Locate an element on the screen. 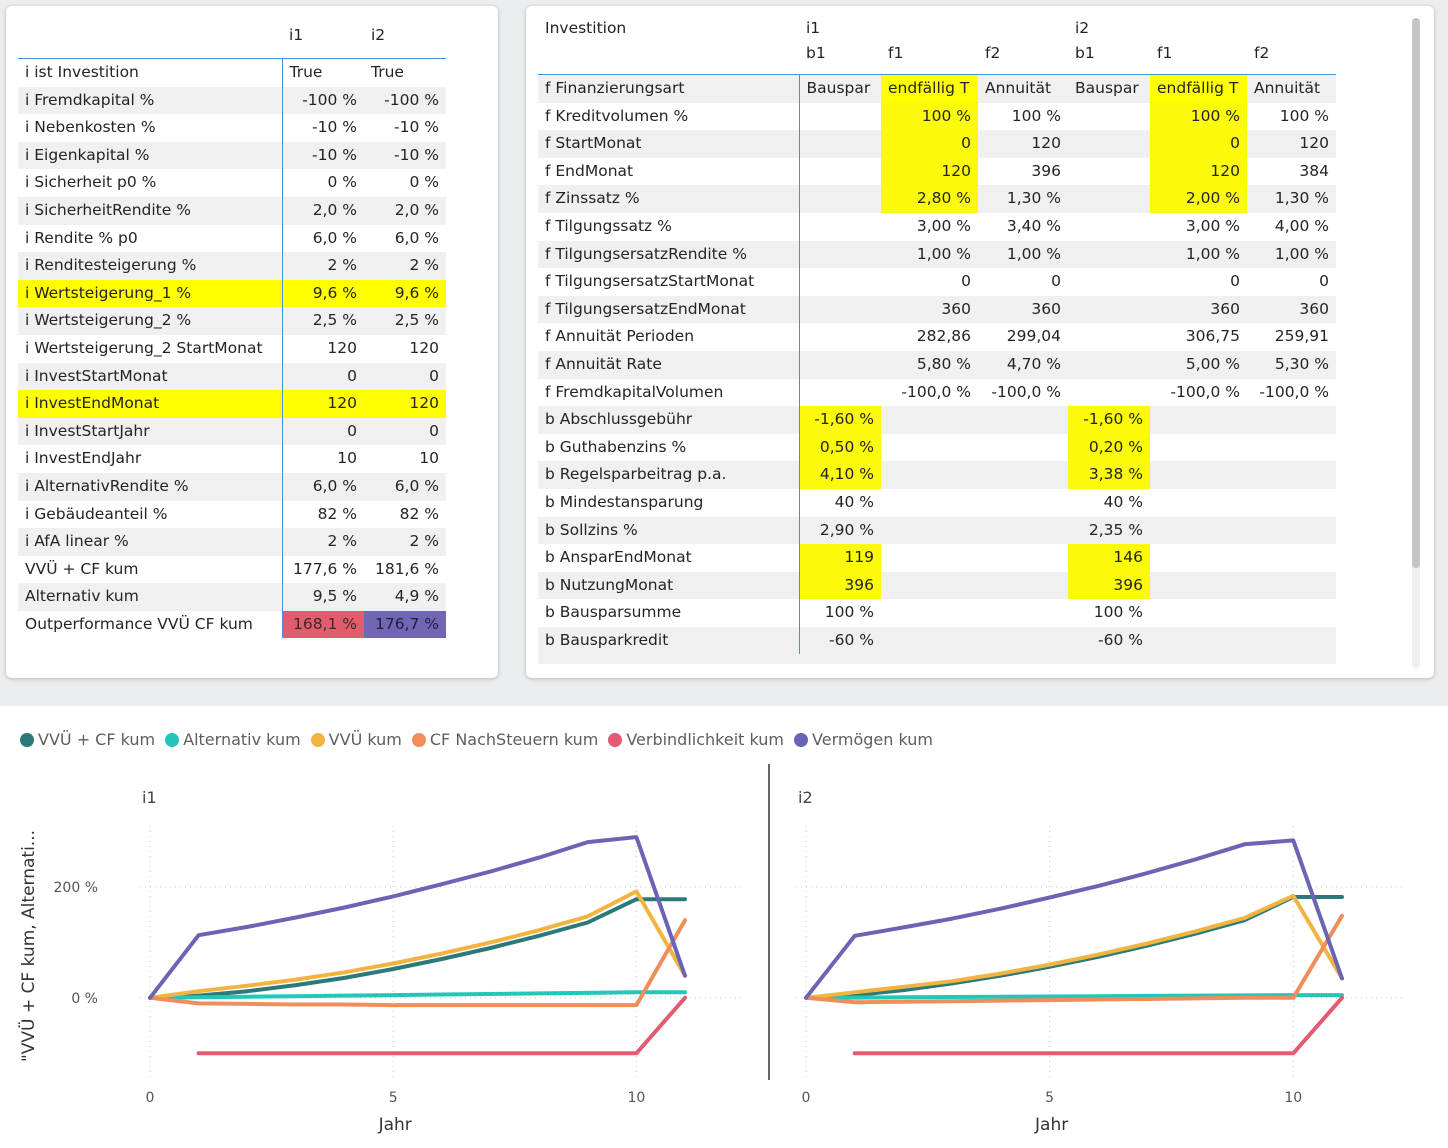  table-row: b Bausparsumme 100 % 100 % is located at coordinates (937, 613).